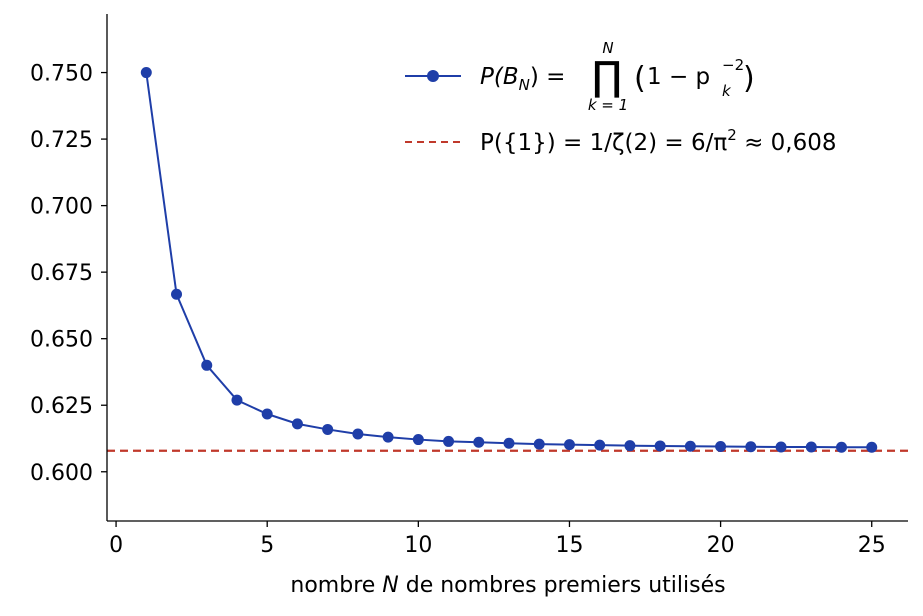 The width and height of the screenshot is (923, 616). What do you see at coordinates (61, 473) in the screenshot?
I see `y-tick-label: 0.600` at bounding box center [61, 473].